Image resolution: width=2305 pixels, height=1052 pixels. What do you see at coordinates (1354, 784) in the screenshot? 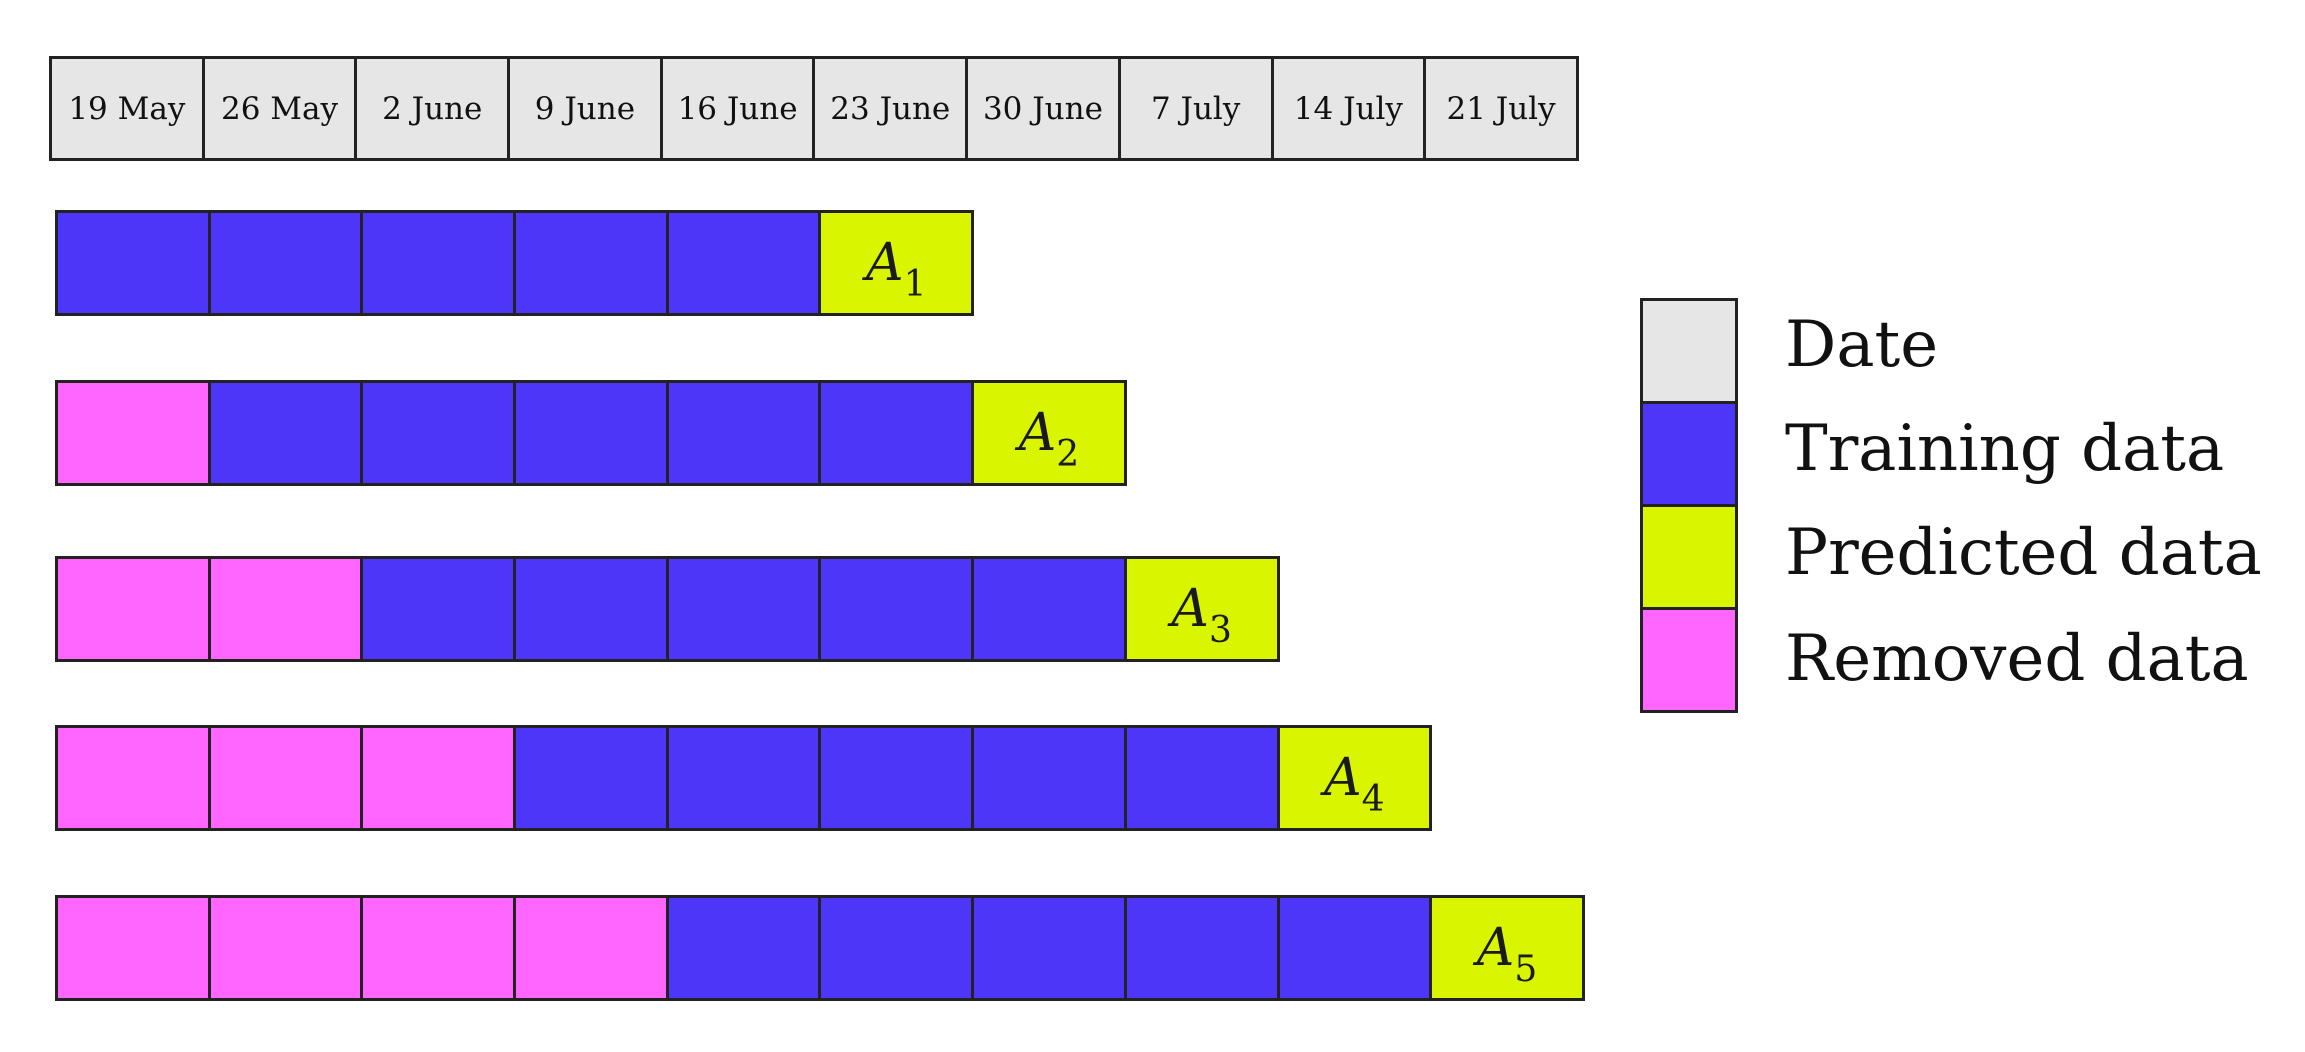
I see `predicted-label: A4` at bounding box center [1354, 784].